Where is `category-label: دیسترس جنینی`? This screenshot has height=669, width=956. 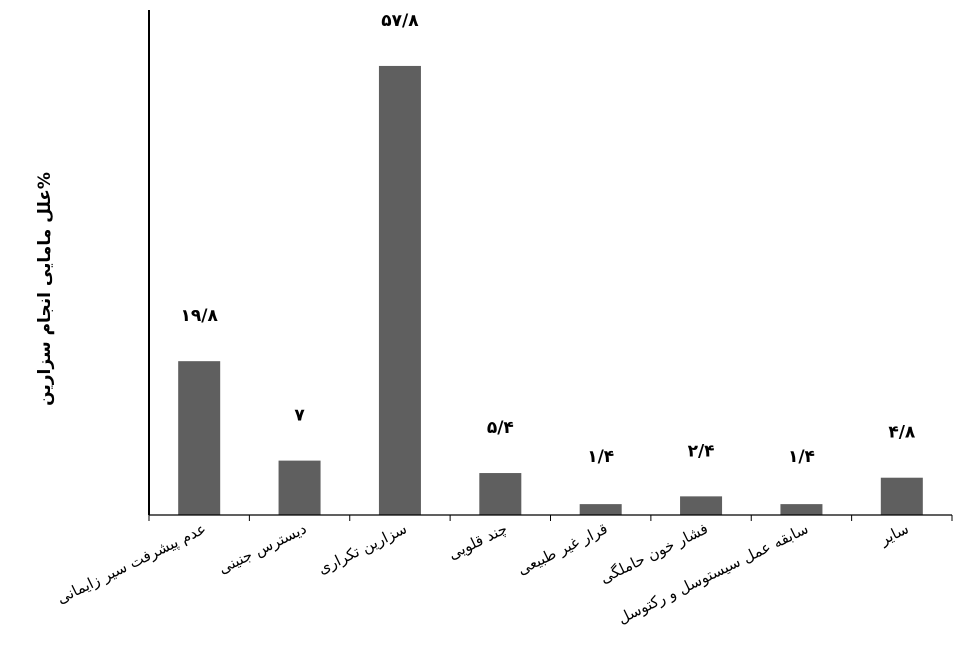 category-label: دیسترس جنینی is located at coordinates (263, 548).